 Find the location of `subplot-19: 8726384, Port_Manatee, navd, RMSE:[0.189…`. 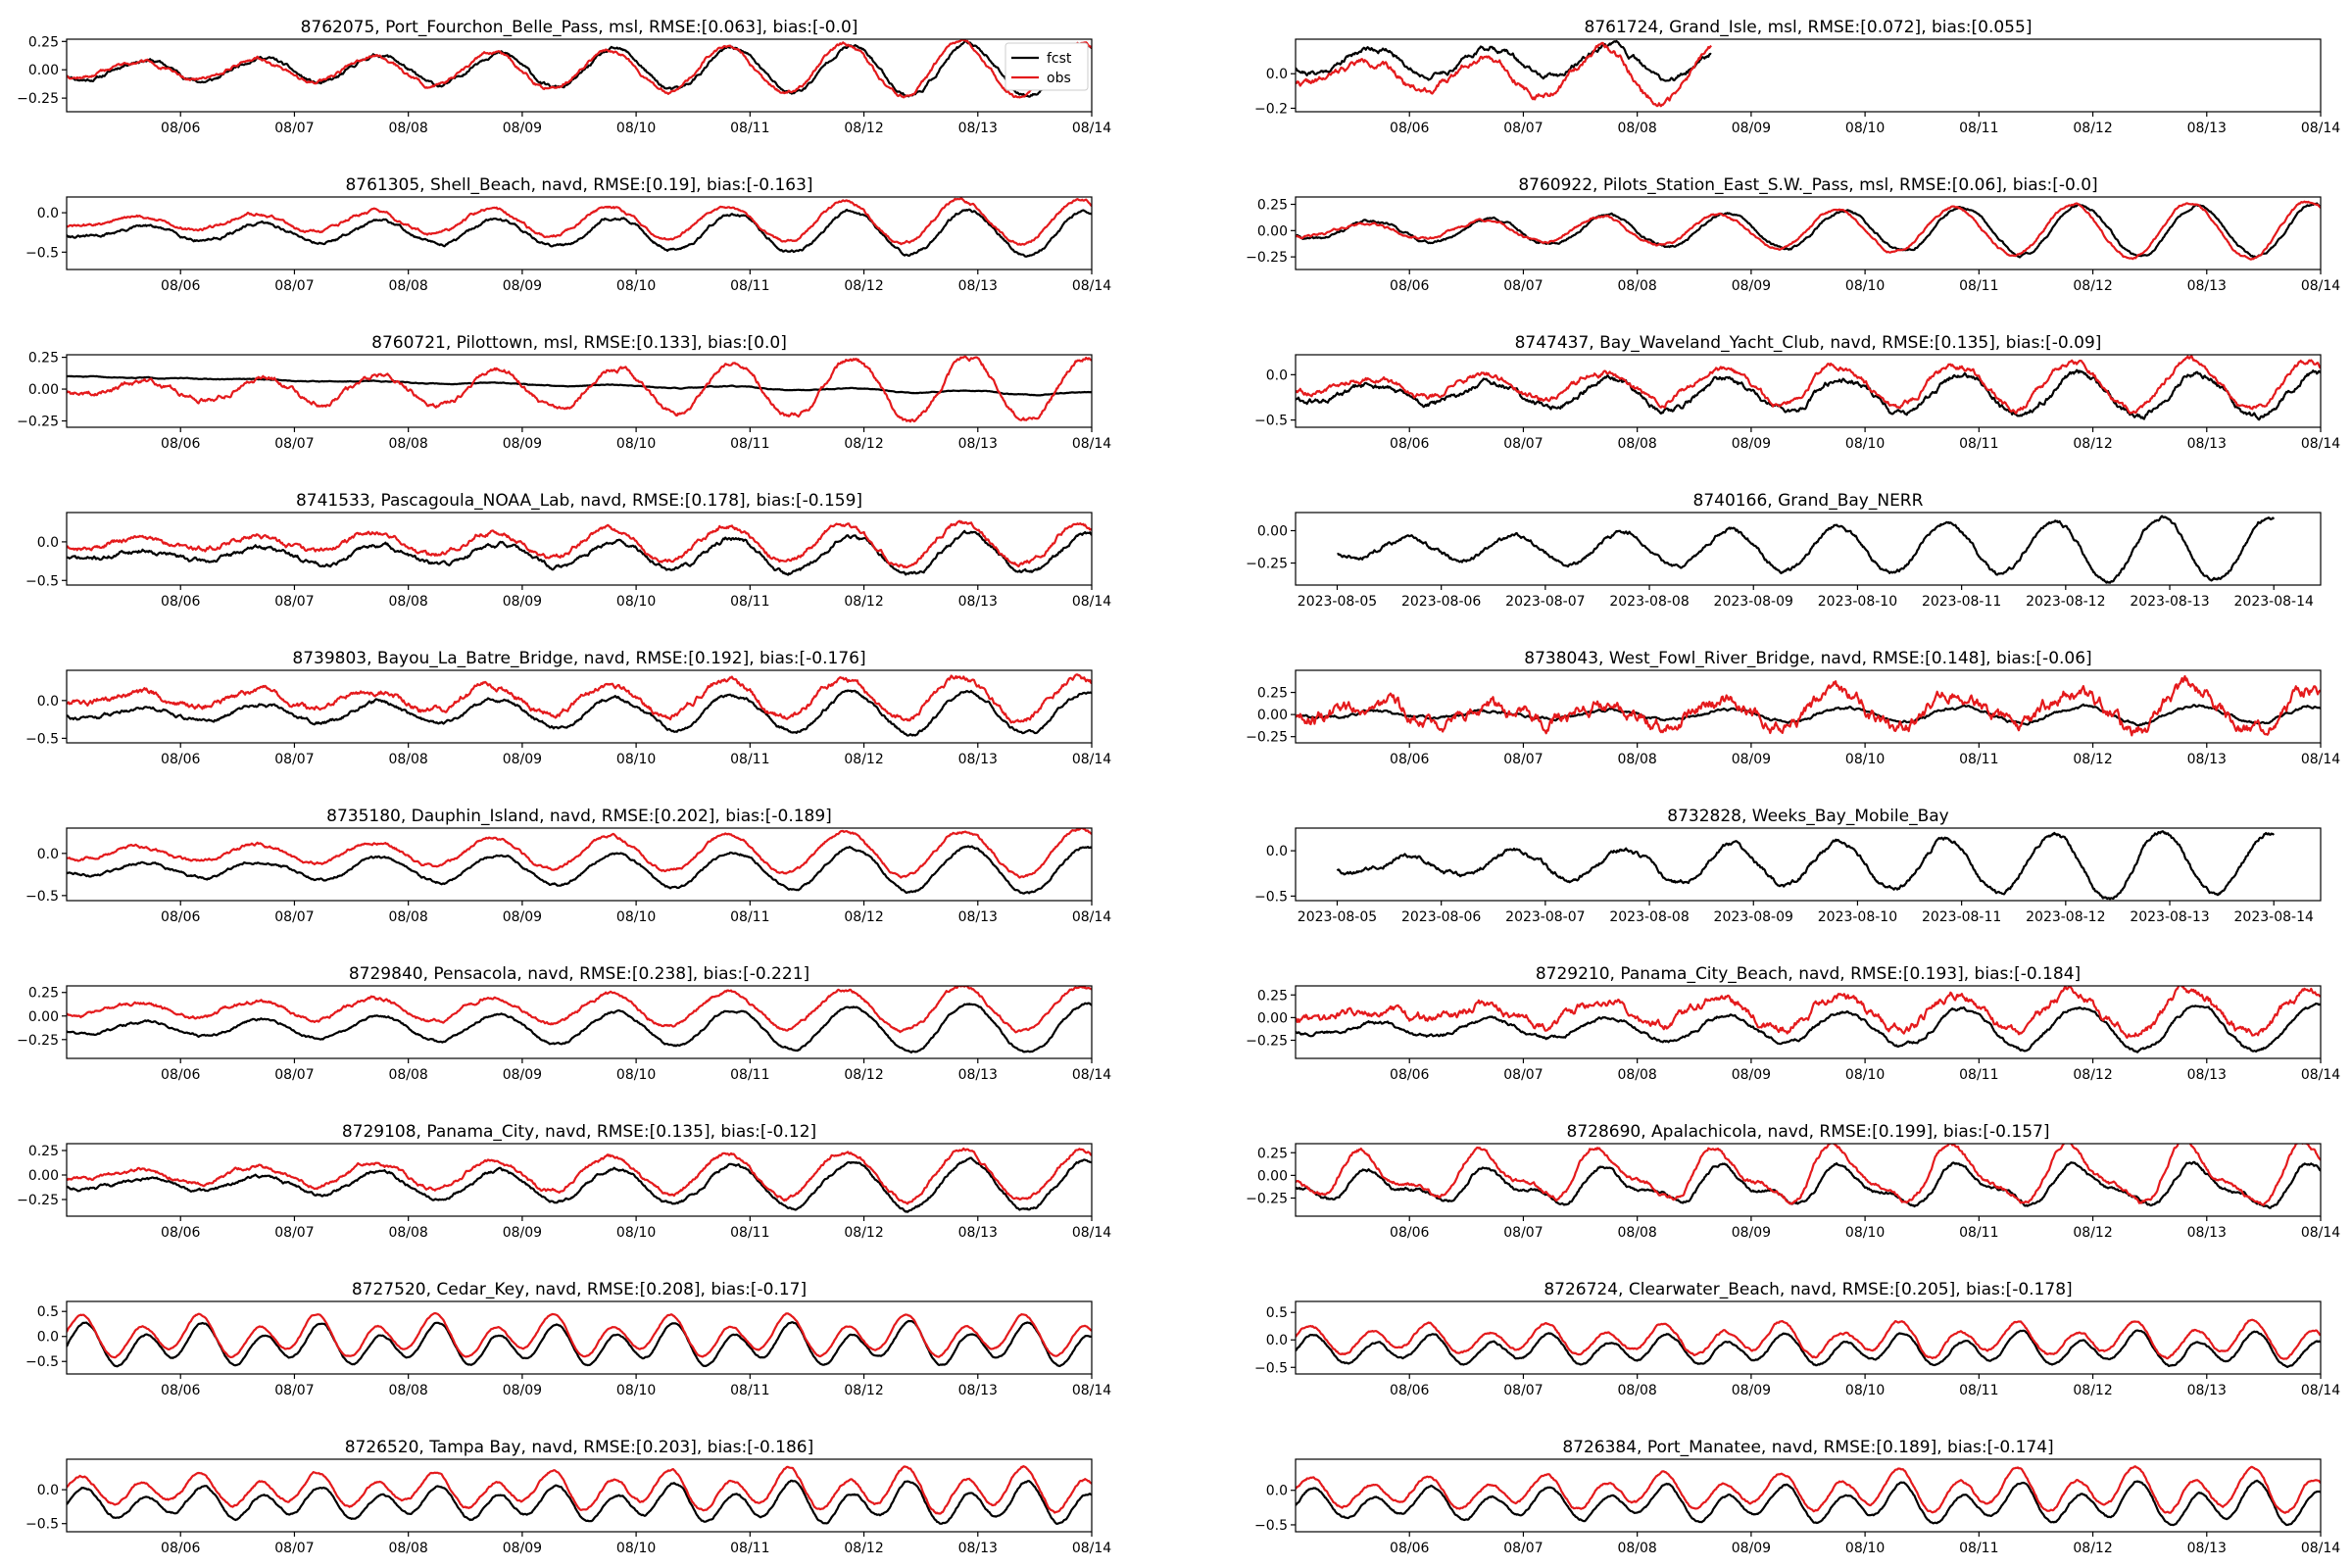

subplot-19: 8726384, Port_Manatee, navd, RMSE:[0.189… is located at coordinates (1797, 1497).